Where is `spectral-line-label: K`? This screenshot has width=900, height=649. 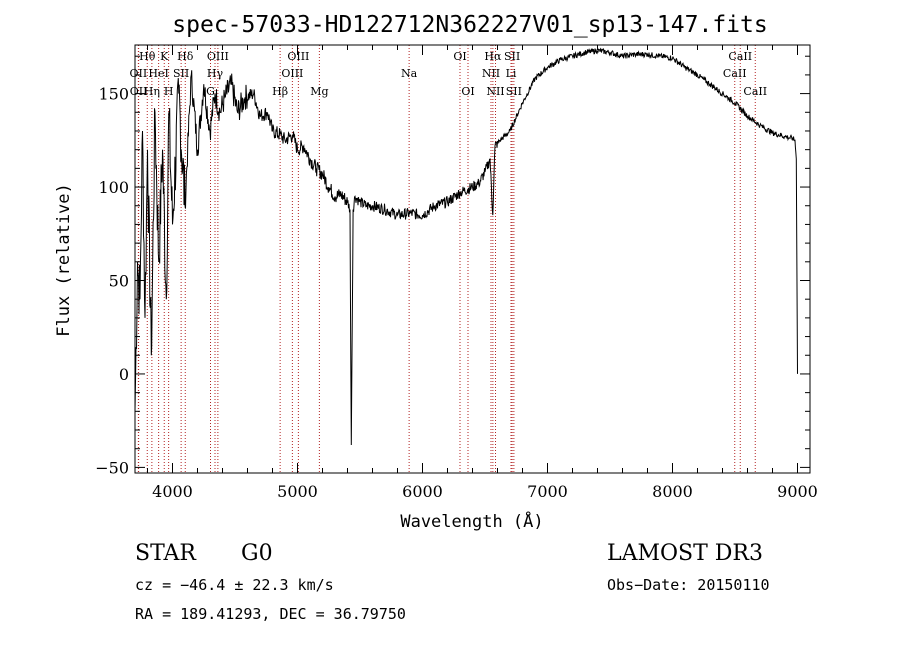
spectral-line-label: K is located at coordinates (164, 56).